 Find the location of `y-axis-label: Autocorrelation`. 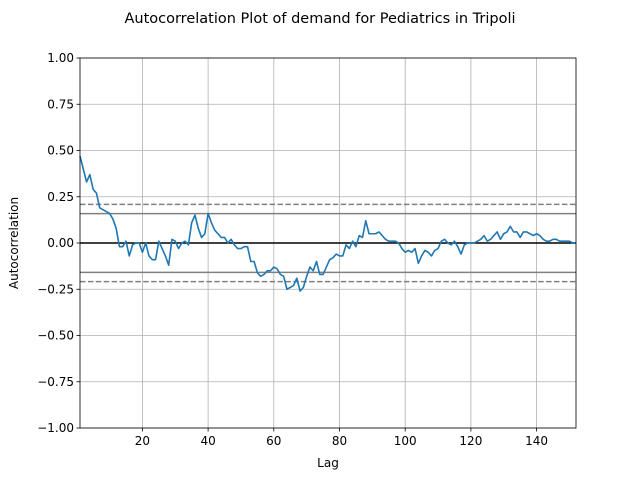

y-axis-label: Autocorrelation is located at coordinates (14, 243).